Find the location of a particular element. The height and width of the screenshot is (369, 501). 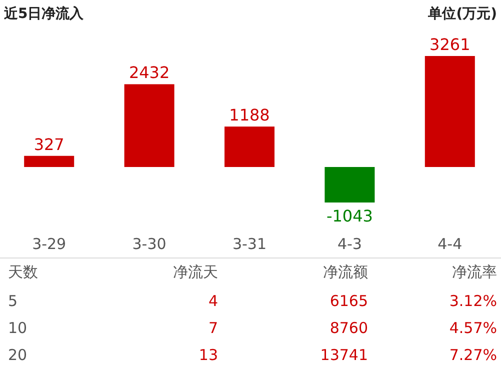

text: 4.57% is located at coordinates (473, 328).